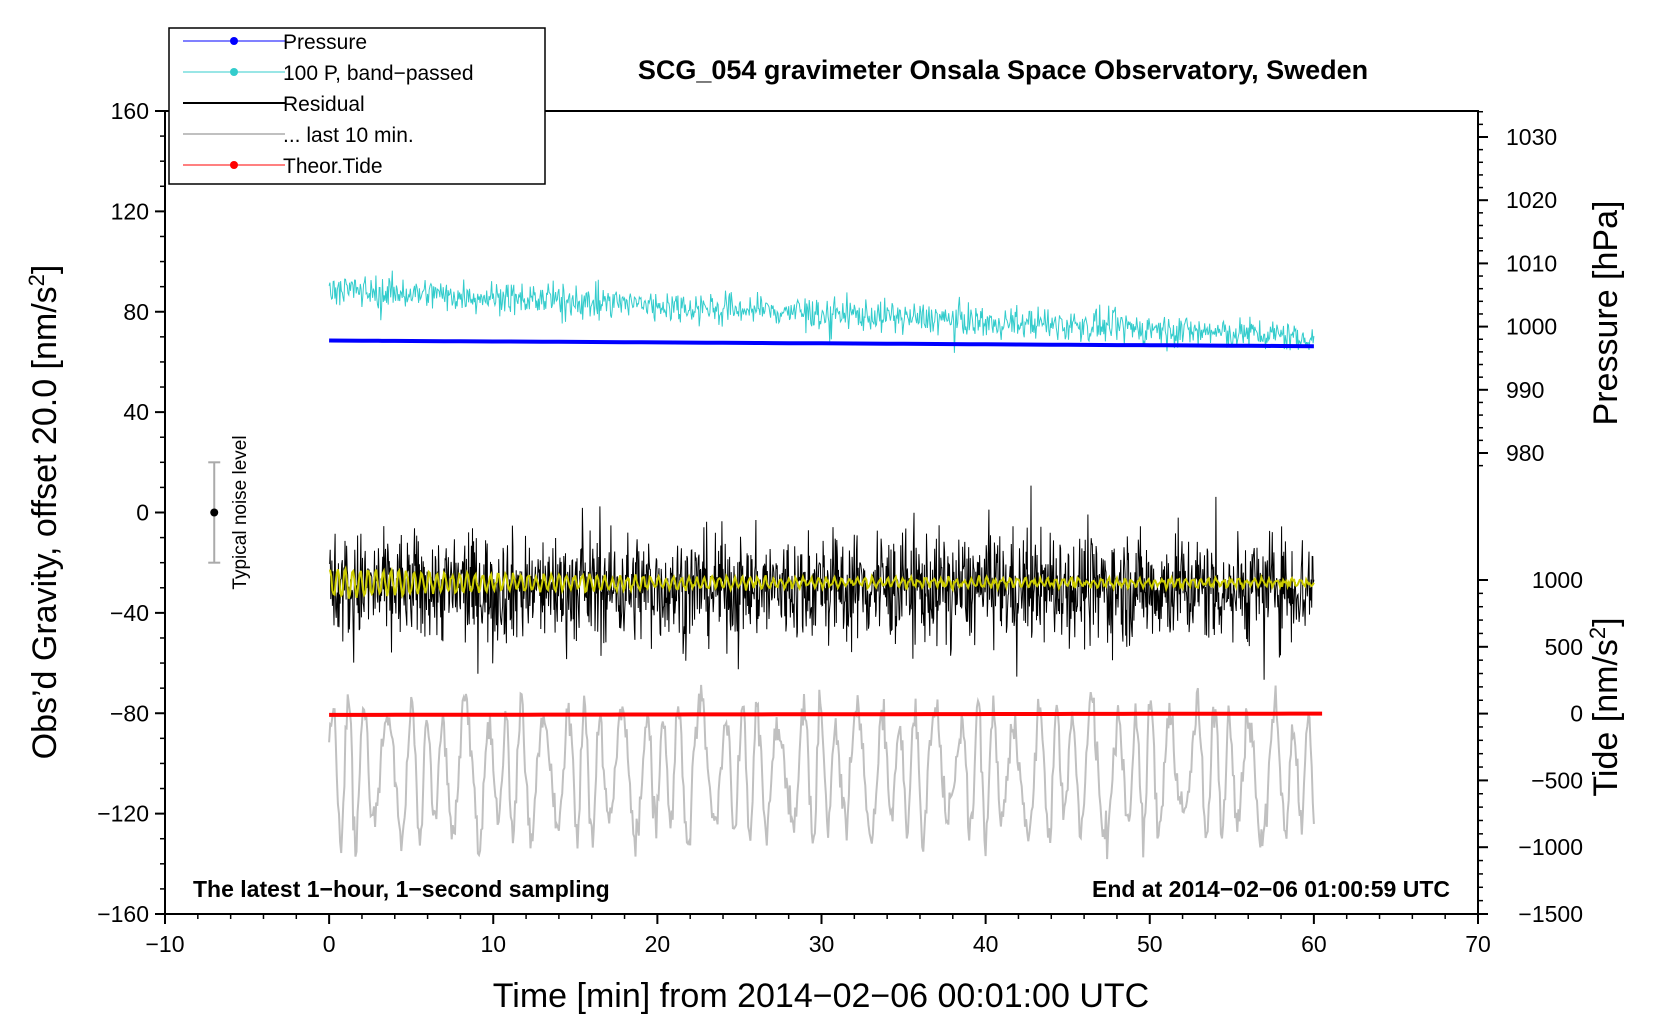 The image size is (1660, 1020). Describe the element at coordinates (214, 512) in the screenshot. I see `noise-bar-center` at that location.